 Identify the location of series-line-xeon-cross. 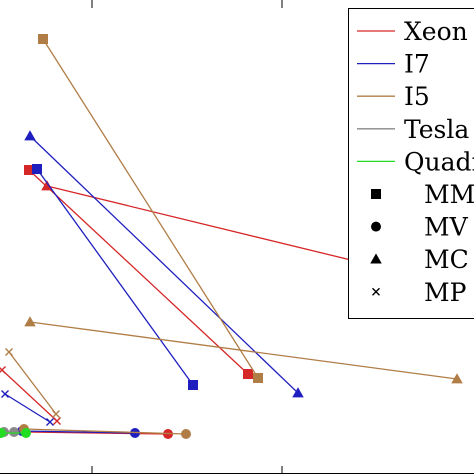
(29, 395).